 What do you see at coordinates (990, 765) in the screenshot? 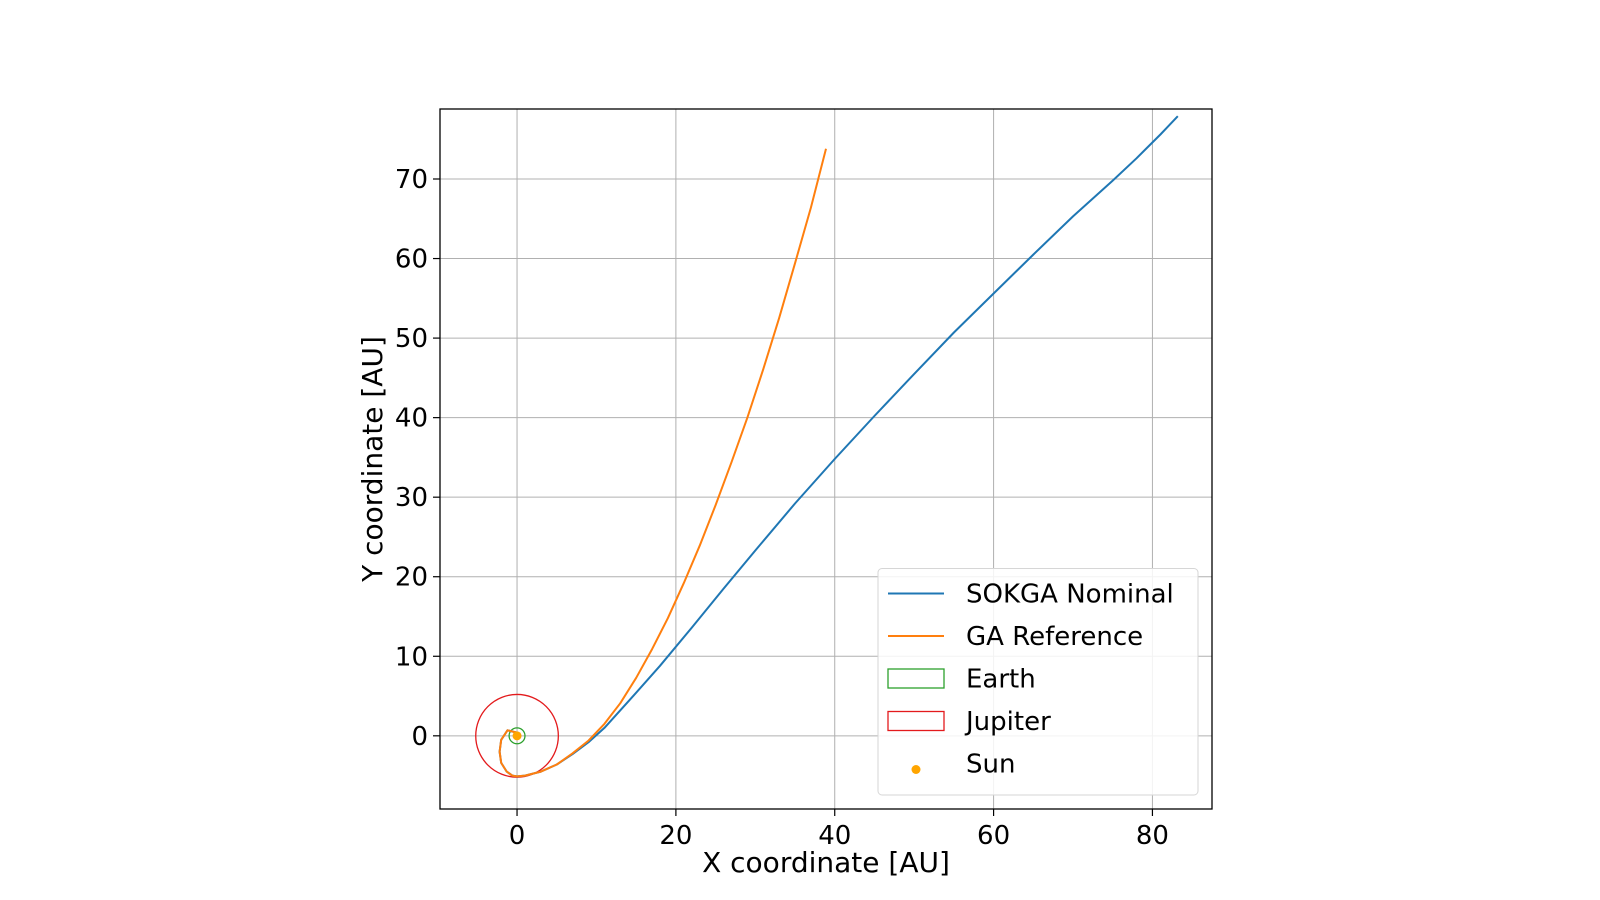
I see `legend-sun-label: Sun` at bounding box center [990, 765].